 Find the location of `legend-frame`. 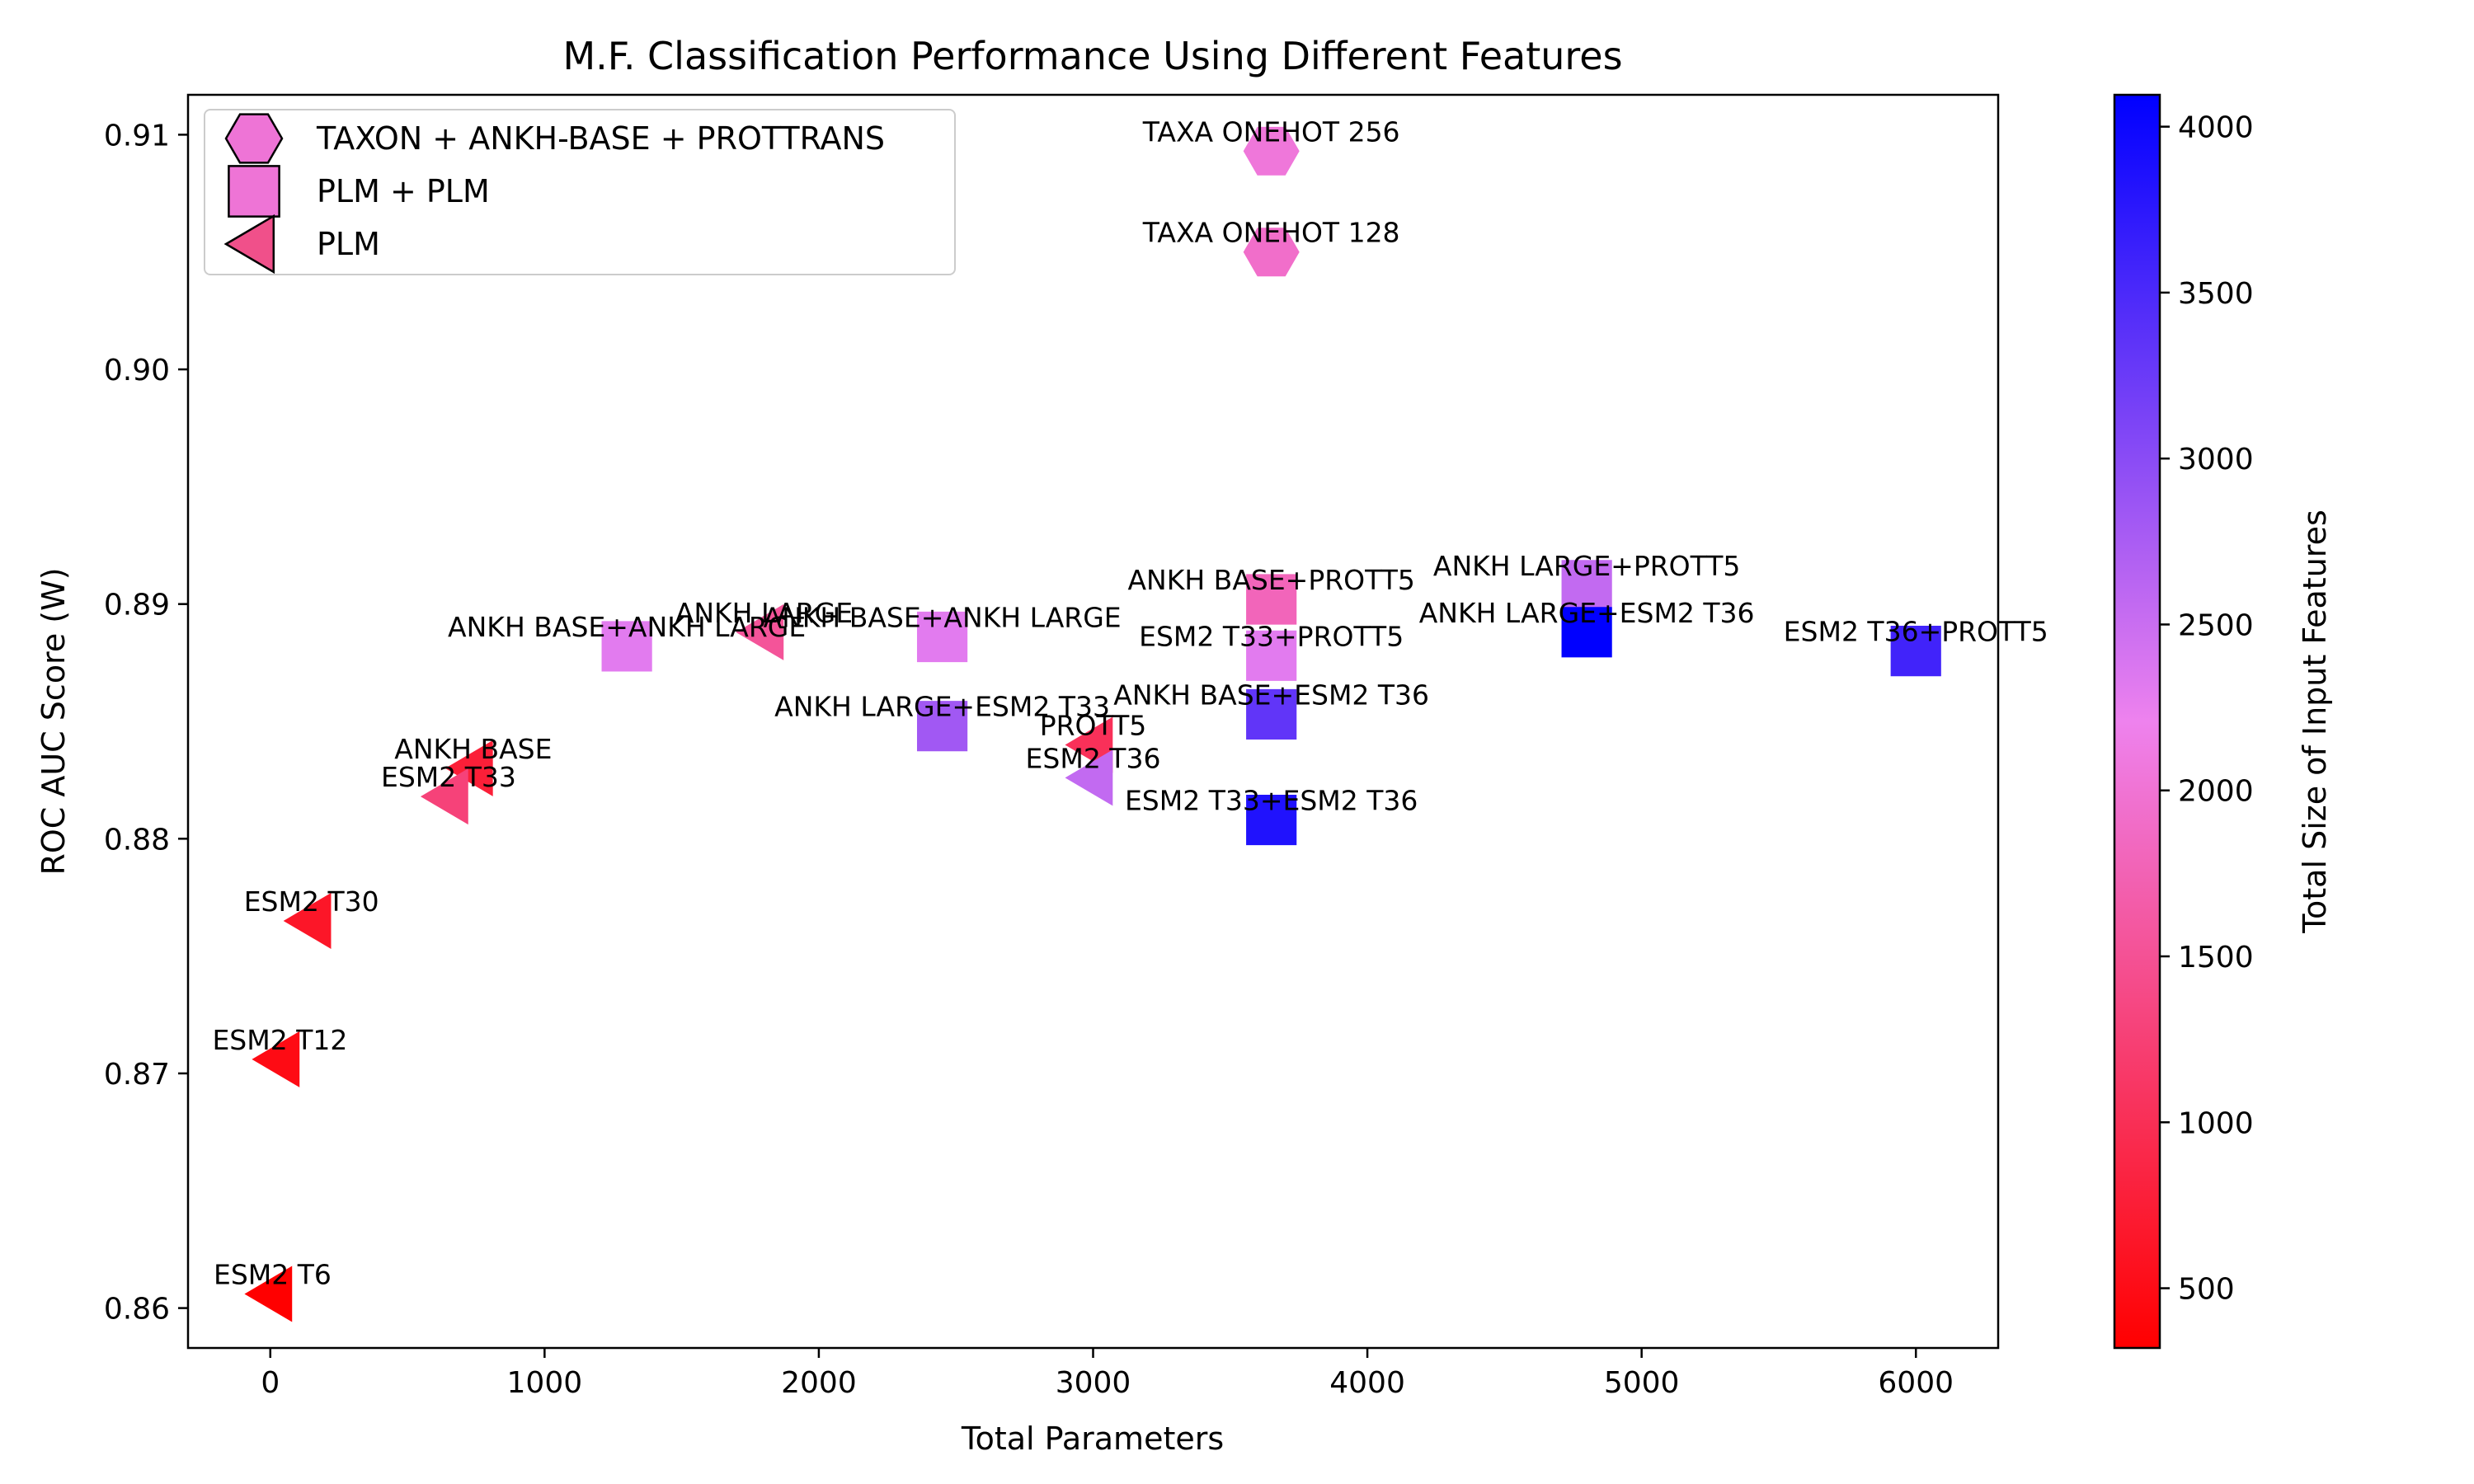

legend-frame is located at coordinates (580, 192).